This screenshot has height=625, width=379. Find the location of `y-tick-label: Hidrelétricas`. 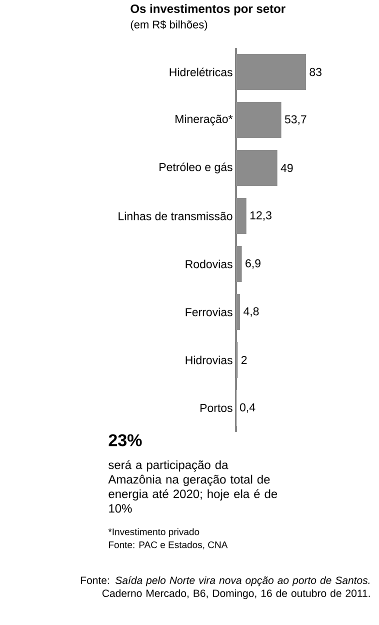

y-tick-label: Hidrelétricas is located at coordinates (201, 72).